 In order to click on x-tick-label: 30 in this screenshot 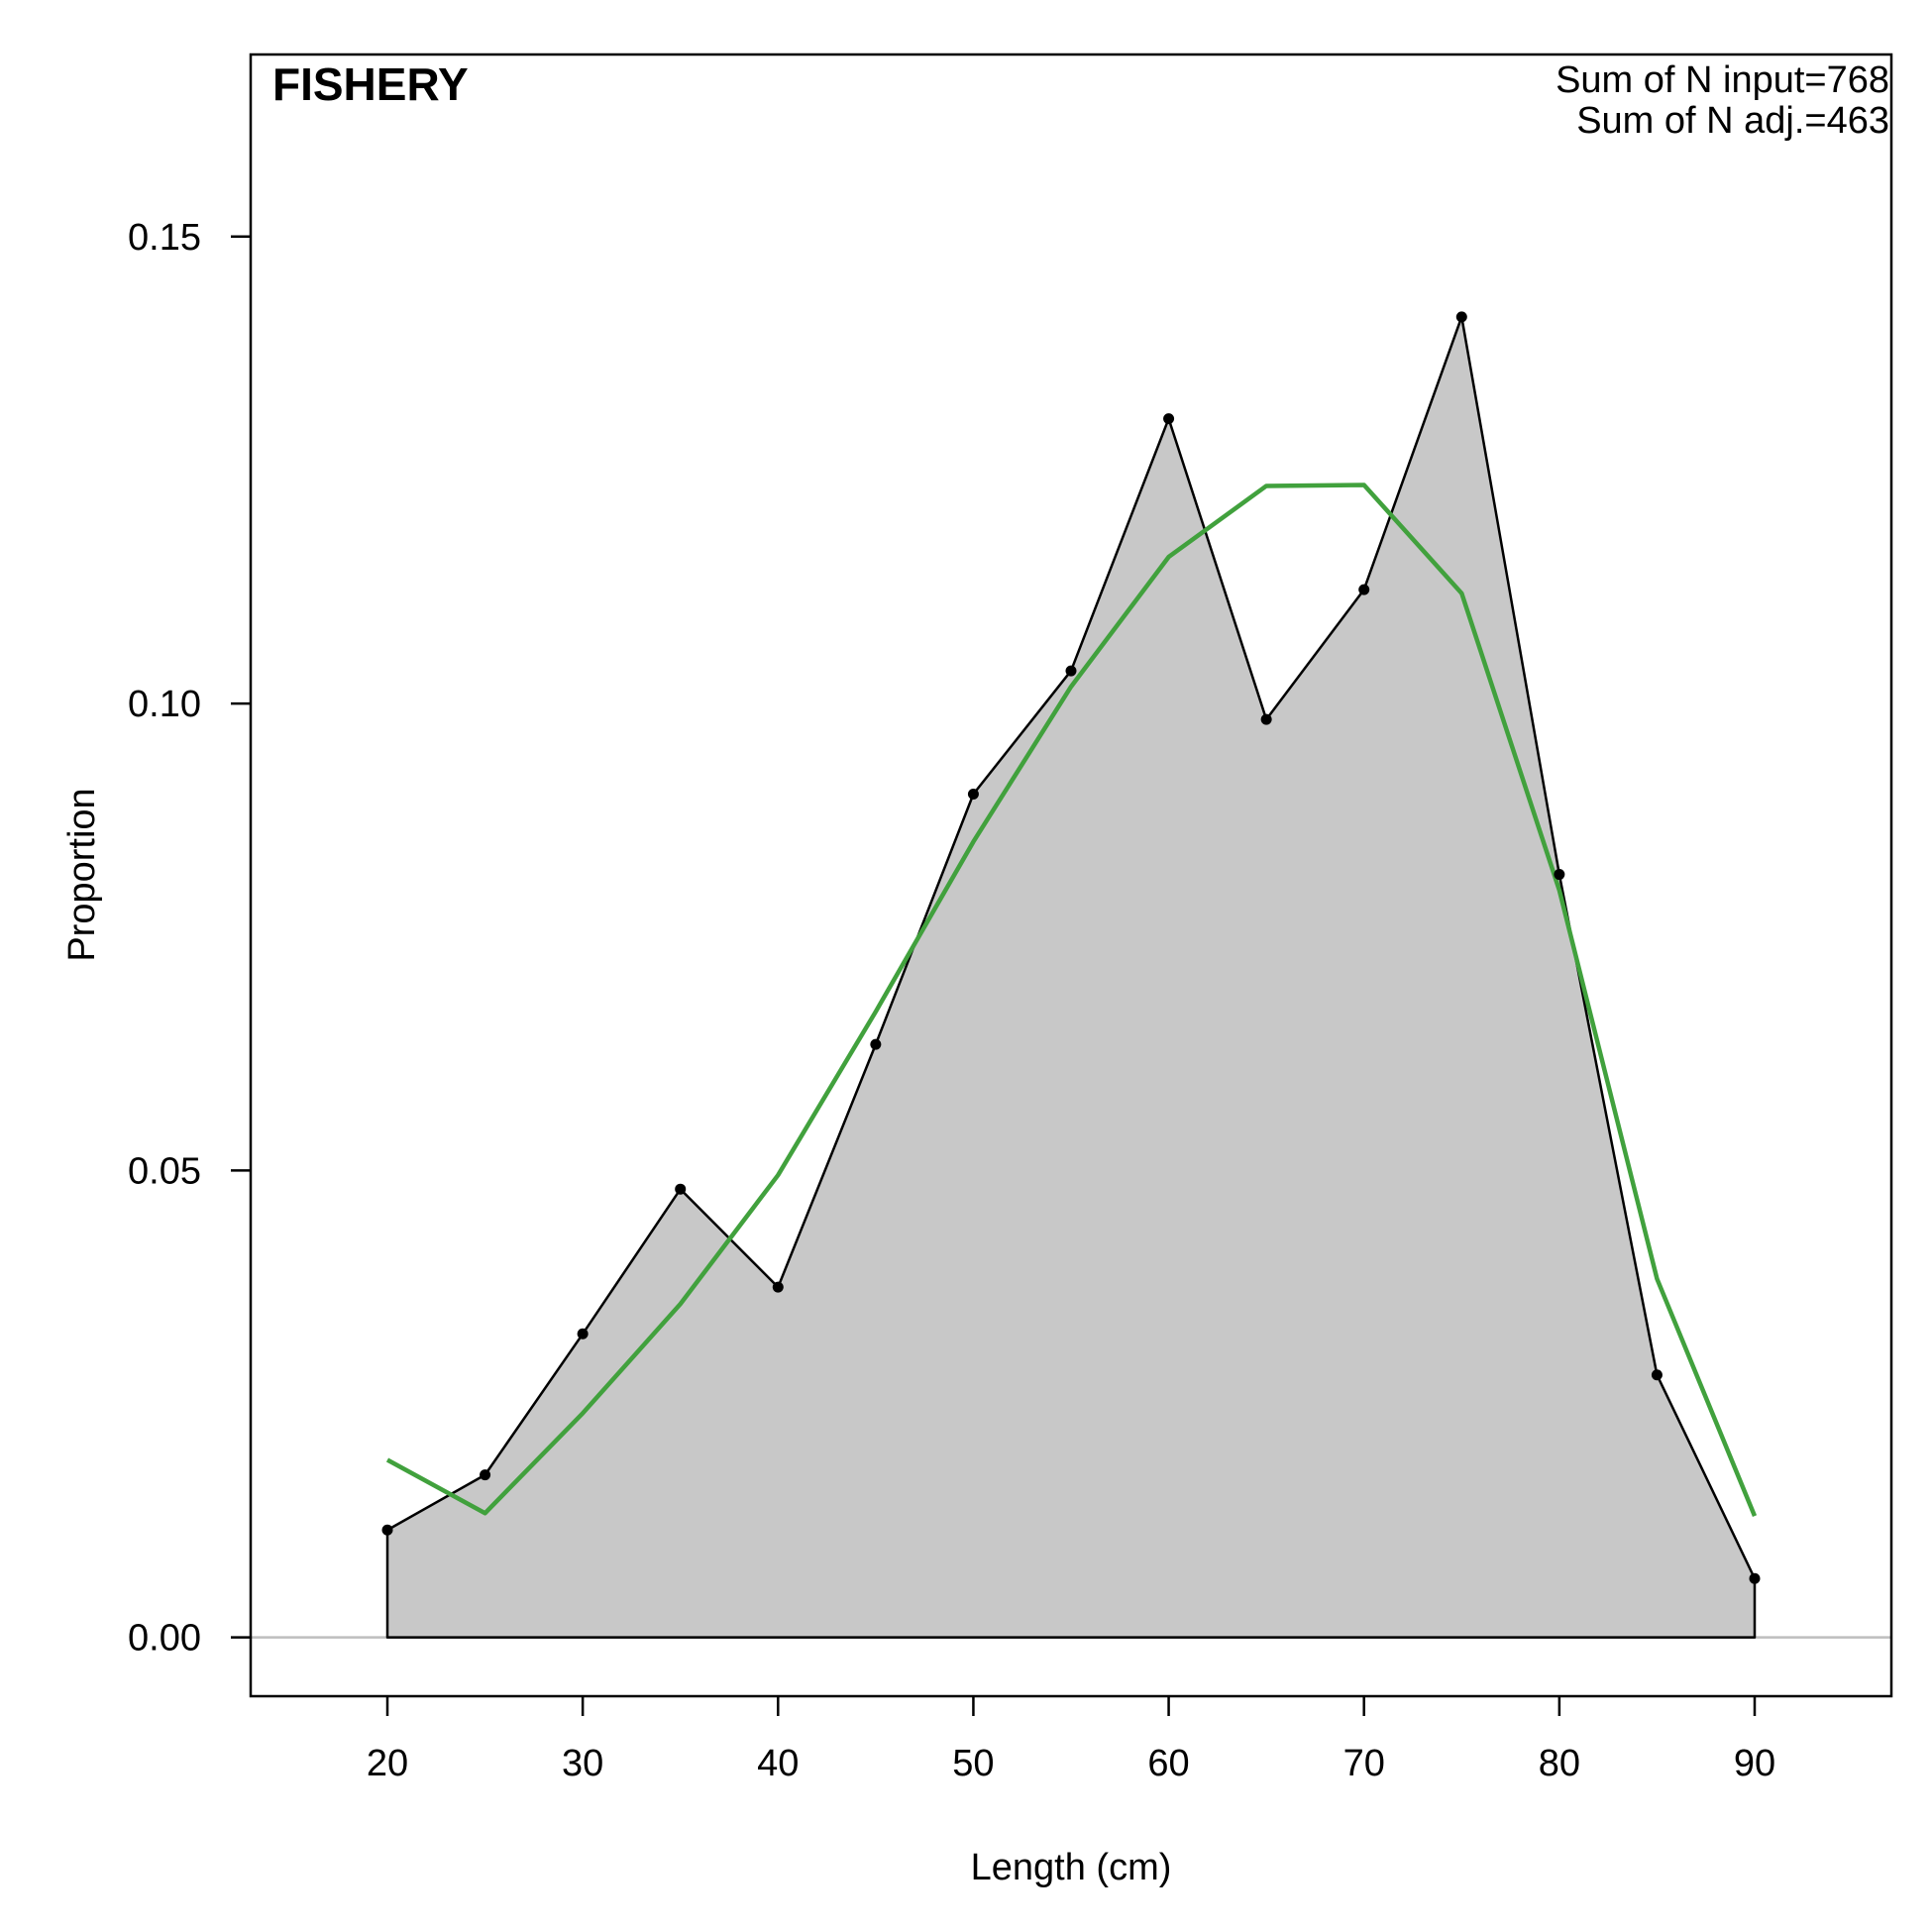, I will do `click(583, 1764)`.